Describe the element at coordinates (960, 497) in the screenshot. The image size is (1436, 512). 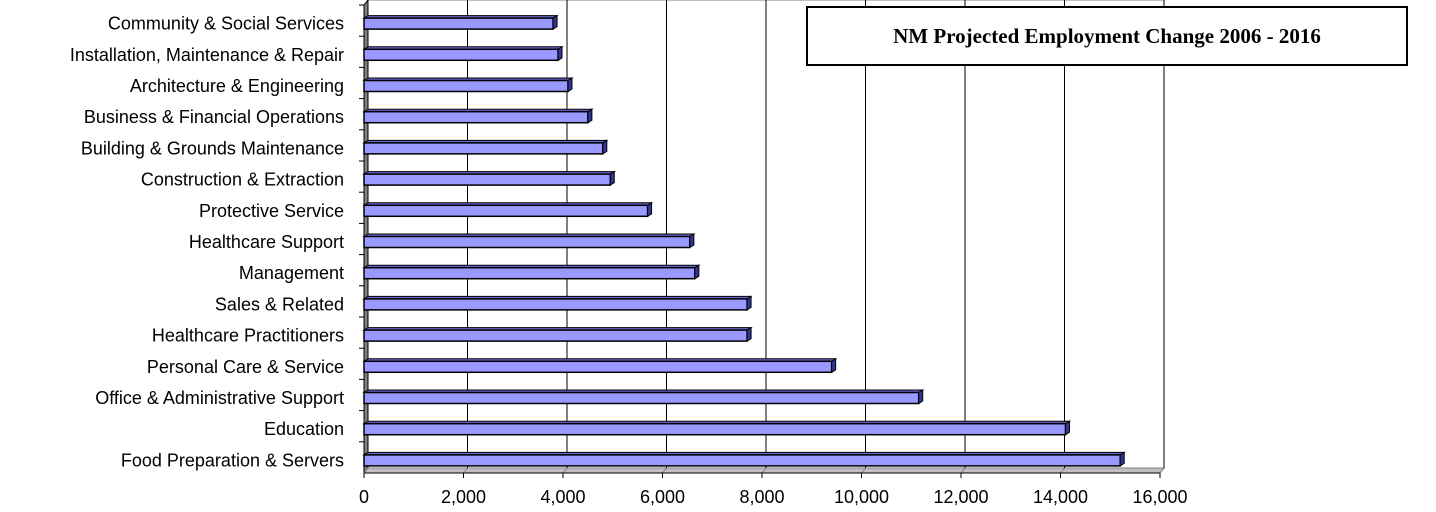
I see `x-tick-label: 12,000` at that location.